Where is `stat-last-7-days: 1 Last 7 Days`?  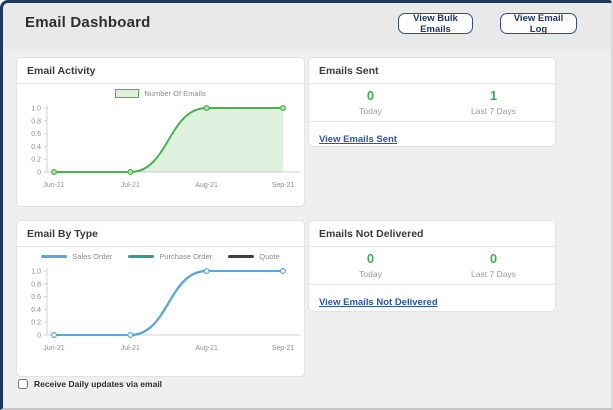
stat-last-7-days: 1 Last 7 Days is located at coordinates (493, 102).